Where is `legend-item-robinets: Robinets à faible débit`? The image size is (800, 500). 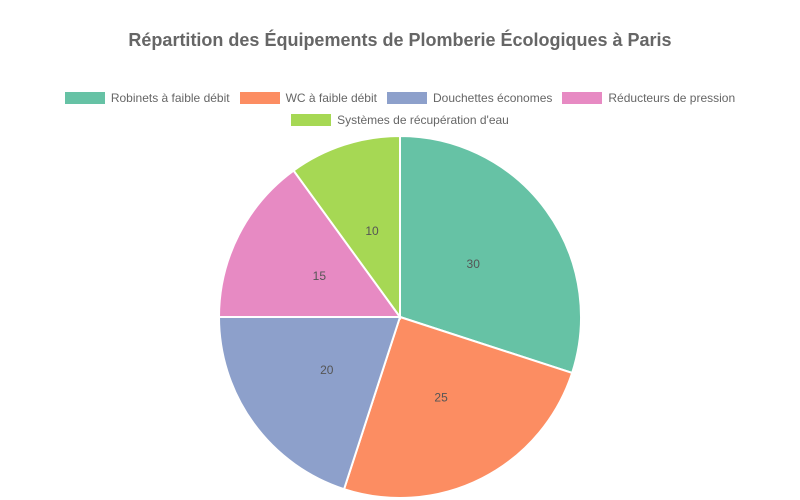
legend-item-robinets: Robinets à faible débit is located at coordinates (147, 98).